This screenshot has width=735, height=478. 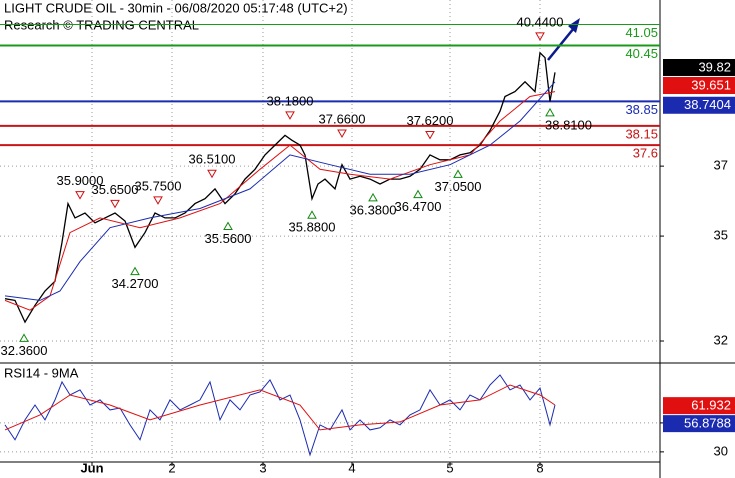 What do you see at coordinates (721, 450) in the screenshot?
I see `y-tick-label: 30` at bounding box center [721, 450].